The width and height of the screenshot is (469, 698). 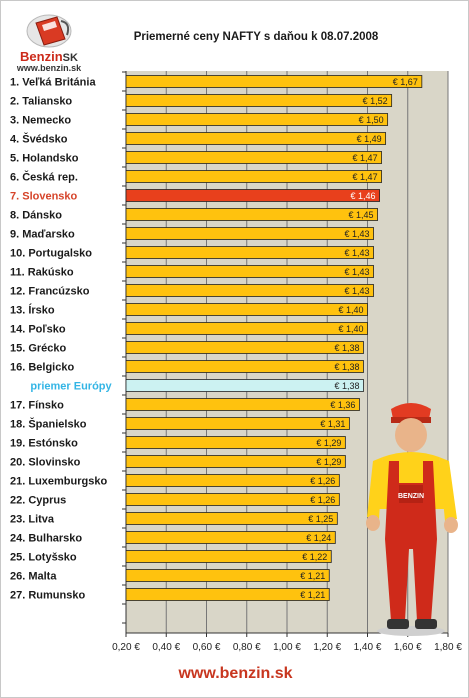 What do you see at coordinates (44, 159) in the screenshot?
I see `category-label: 5. Holandsko` at bounding box center [44, 159].